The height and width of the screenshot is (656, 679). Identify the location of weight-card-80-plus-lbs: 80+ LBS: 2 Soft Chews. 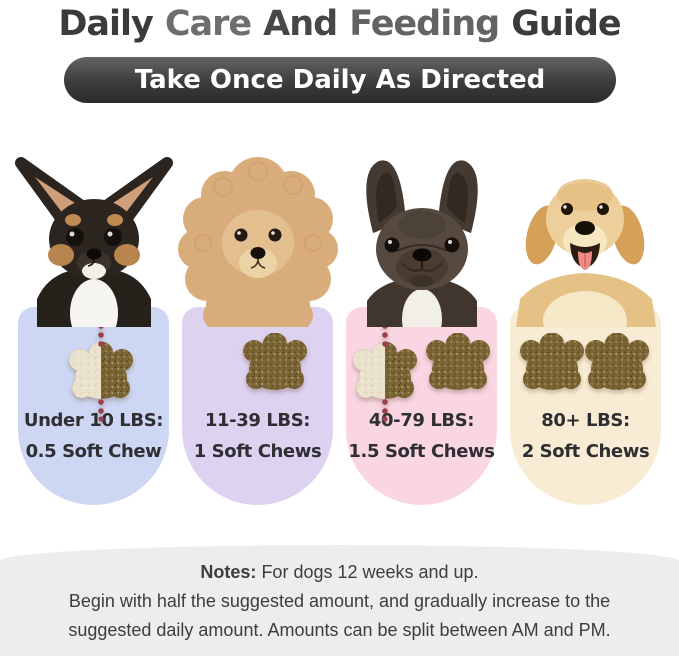
(585, 406).